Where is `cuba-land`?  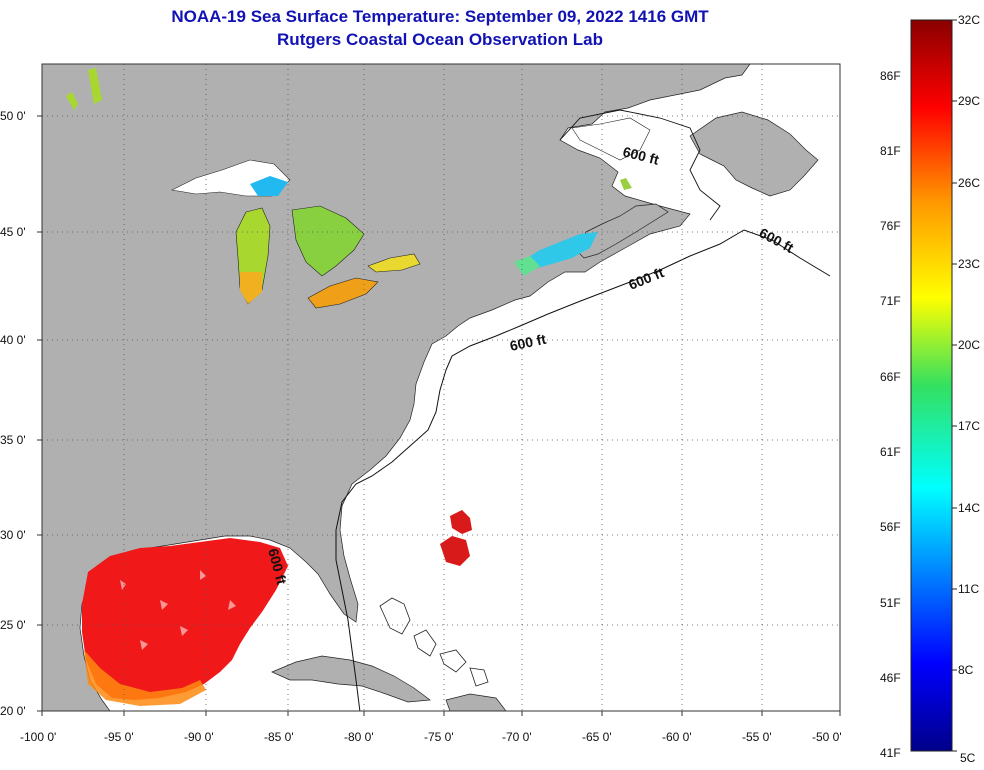
cuba-land is located at coordinates (351, 679).